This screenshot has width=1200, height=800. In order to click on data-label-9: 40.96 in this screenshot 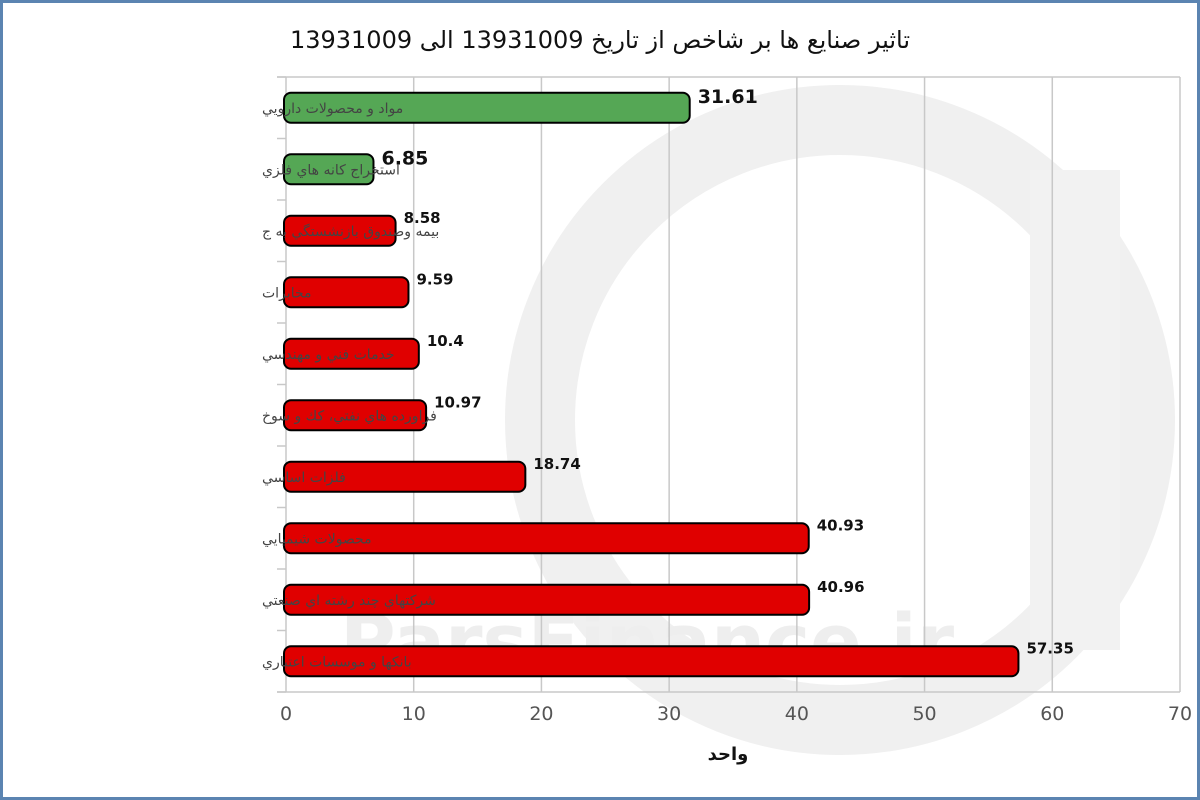, I will do `click(840, 587)`.